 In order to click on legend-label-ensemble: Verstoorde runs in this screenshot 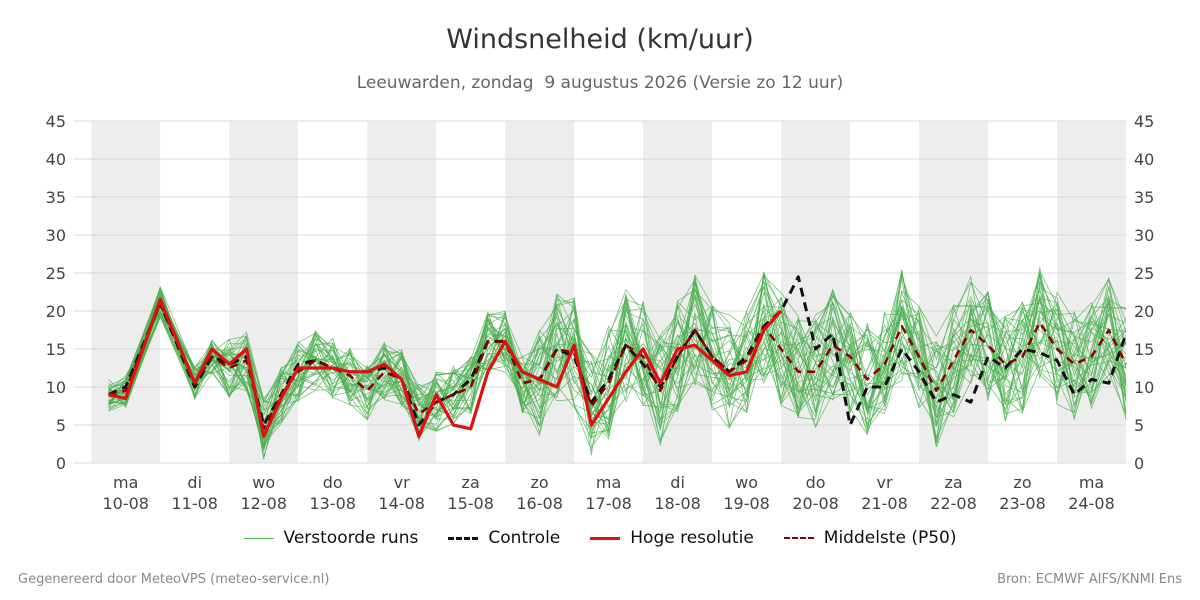, I will do `click(351, 538)`.